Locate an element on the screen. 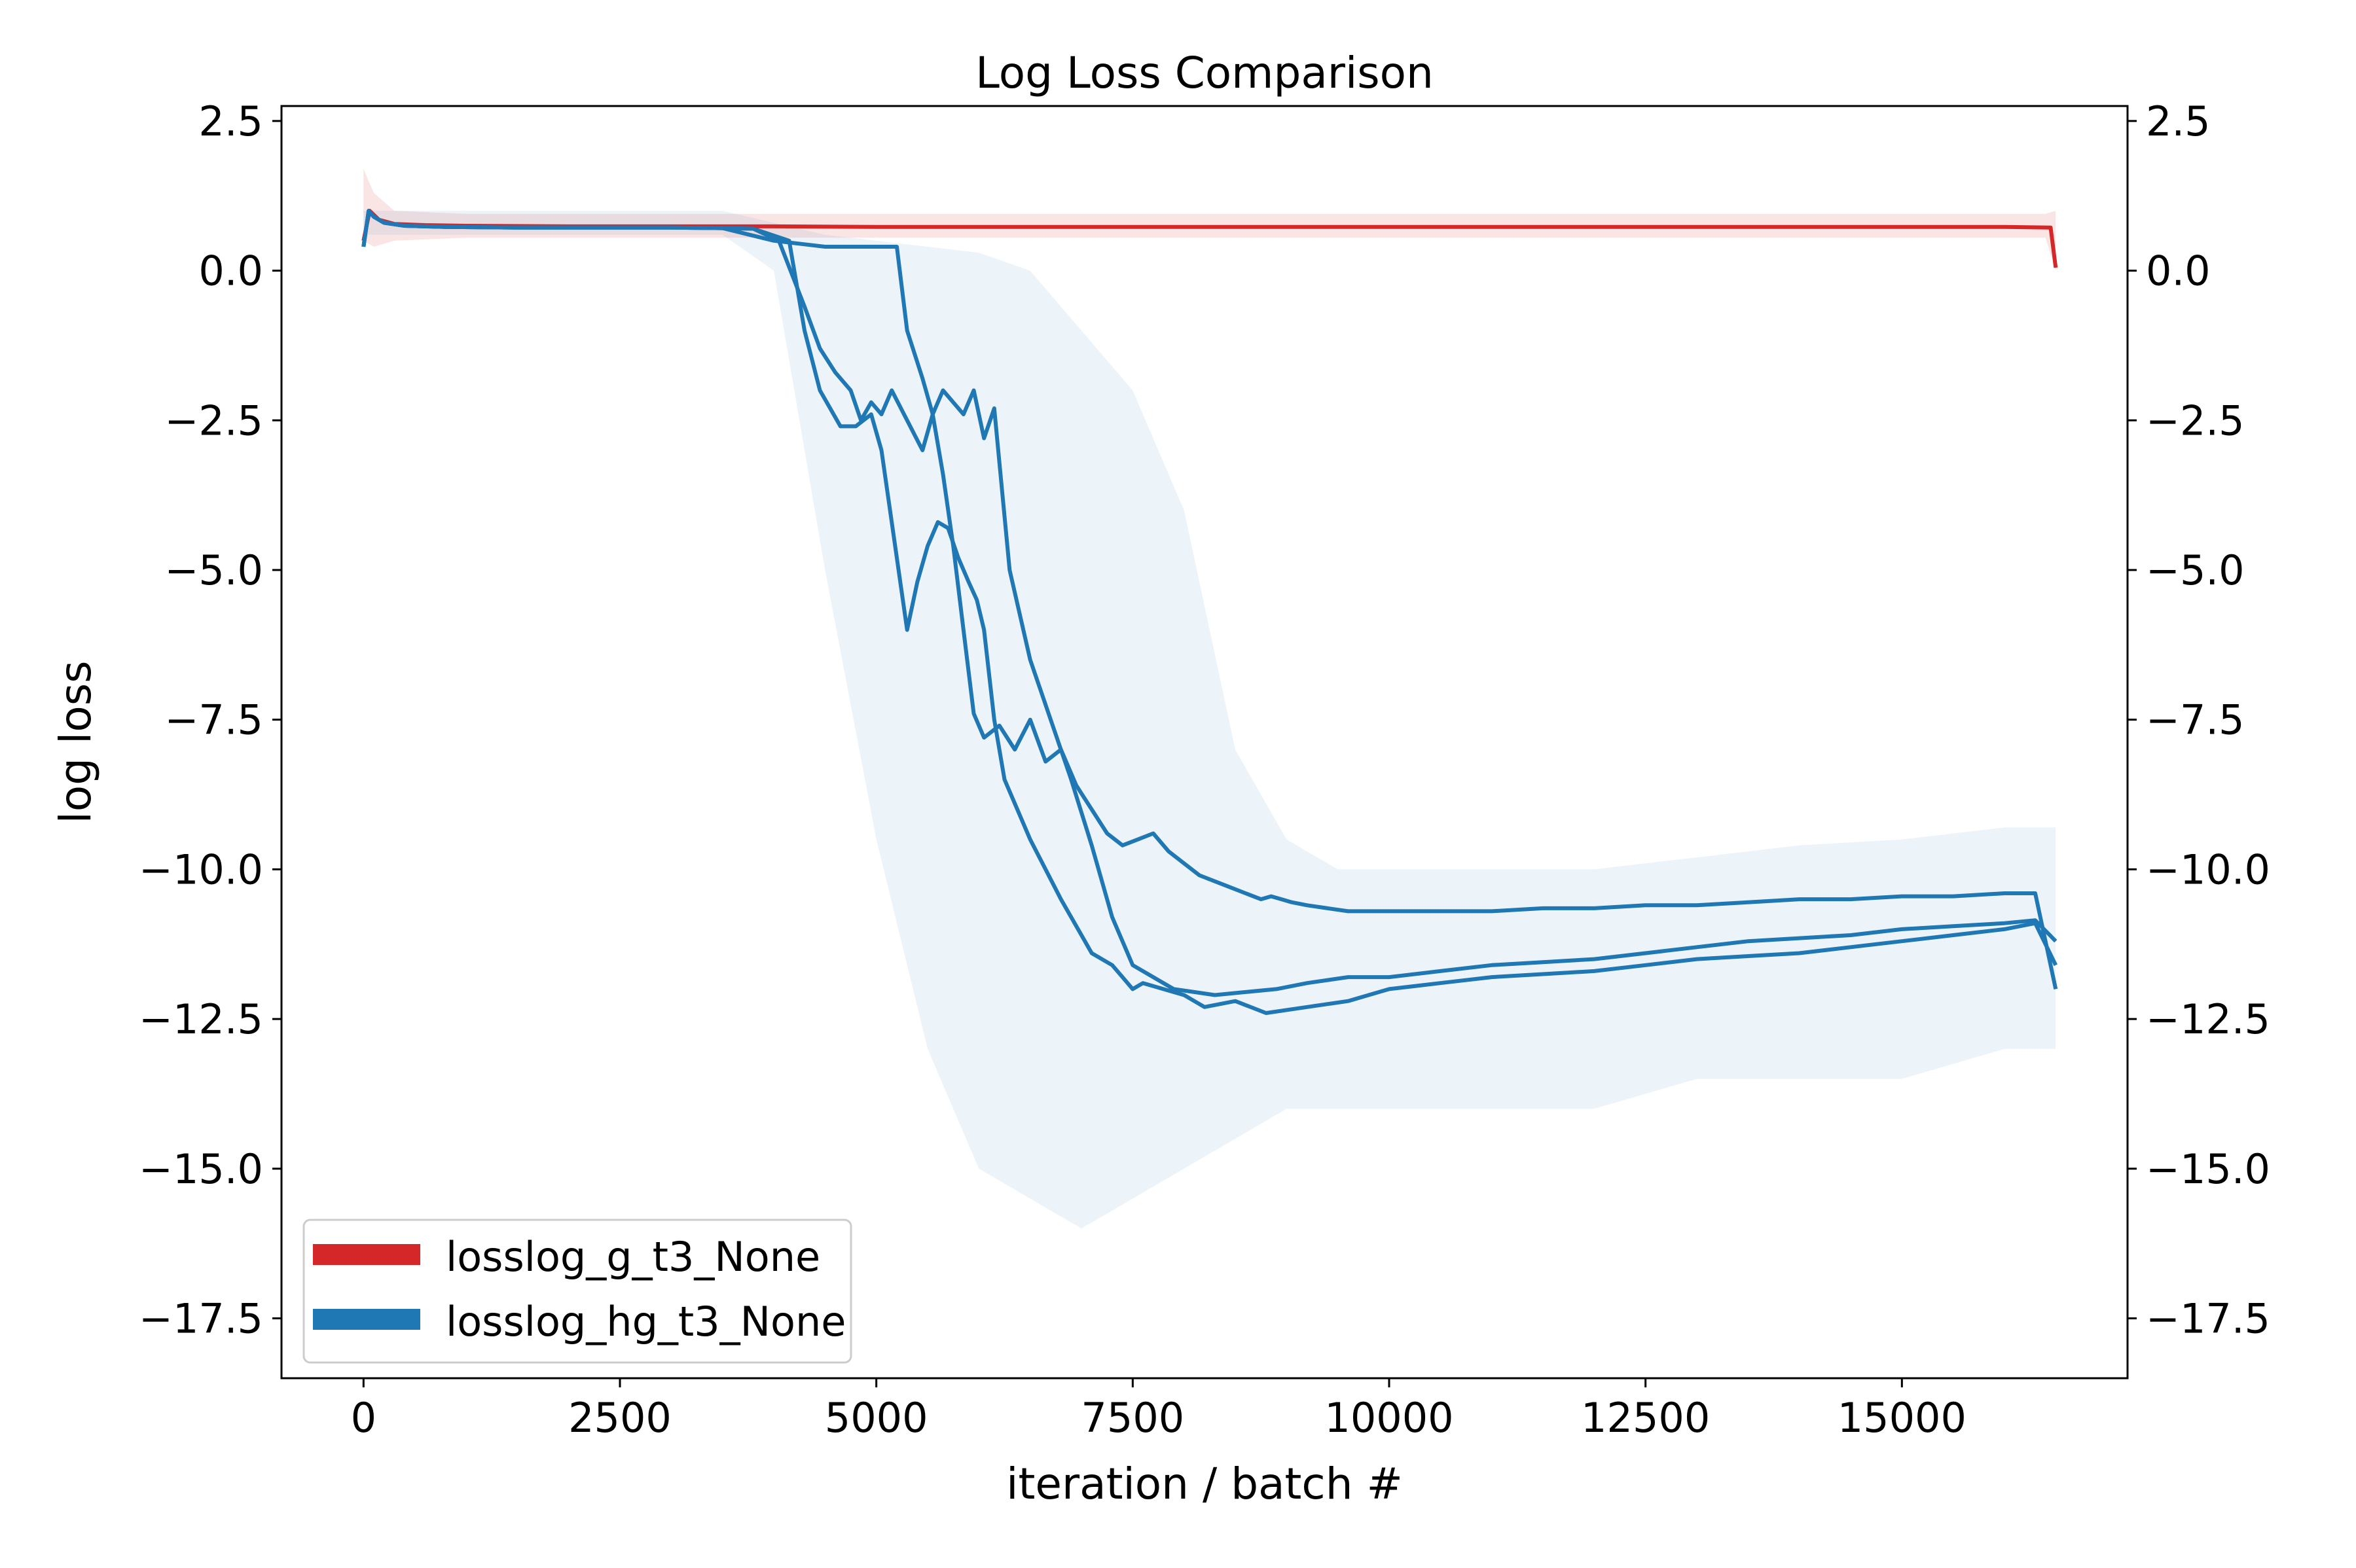 The width and height of the screenshot is (2356, 1568). x-tick-label: 5000 is located at coordinates (876, 1418).